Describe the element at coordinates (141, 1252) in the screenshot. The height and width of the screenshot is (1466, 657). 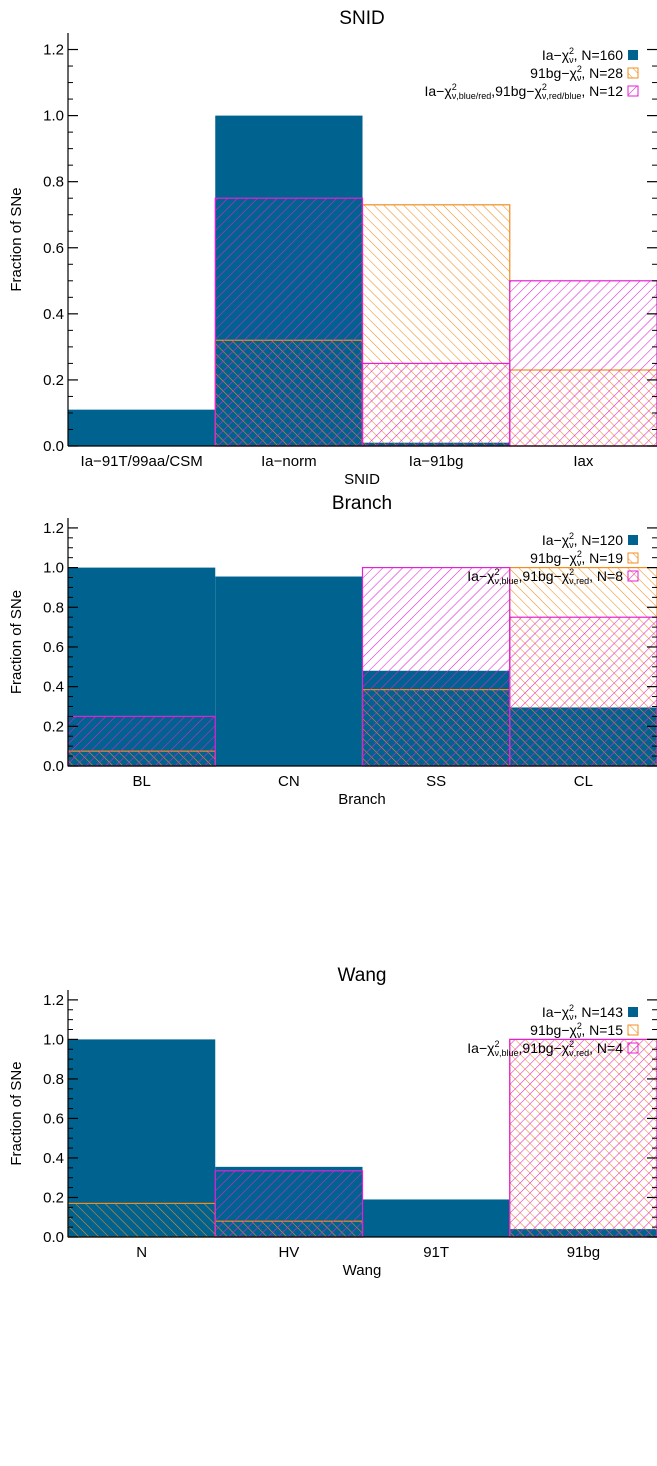
I see `x-tick-label: N` at that location.